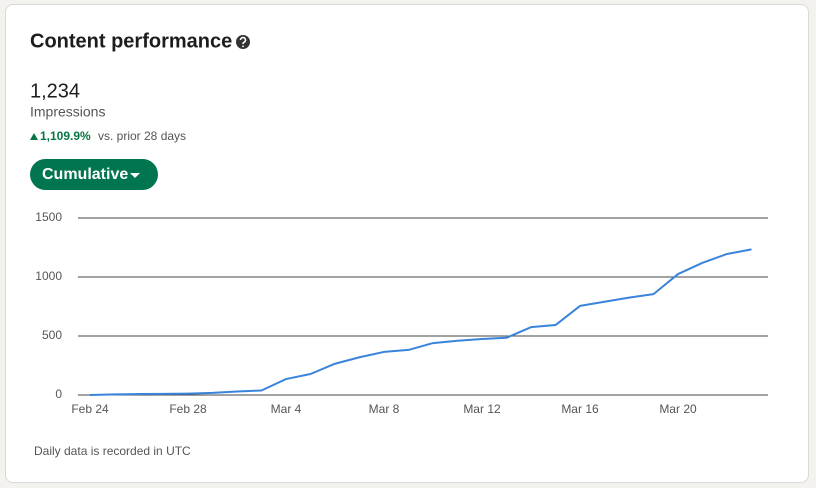 The image size is (816, 488). I want to click on x-tick-label: Mar 12, so click(482, 409).